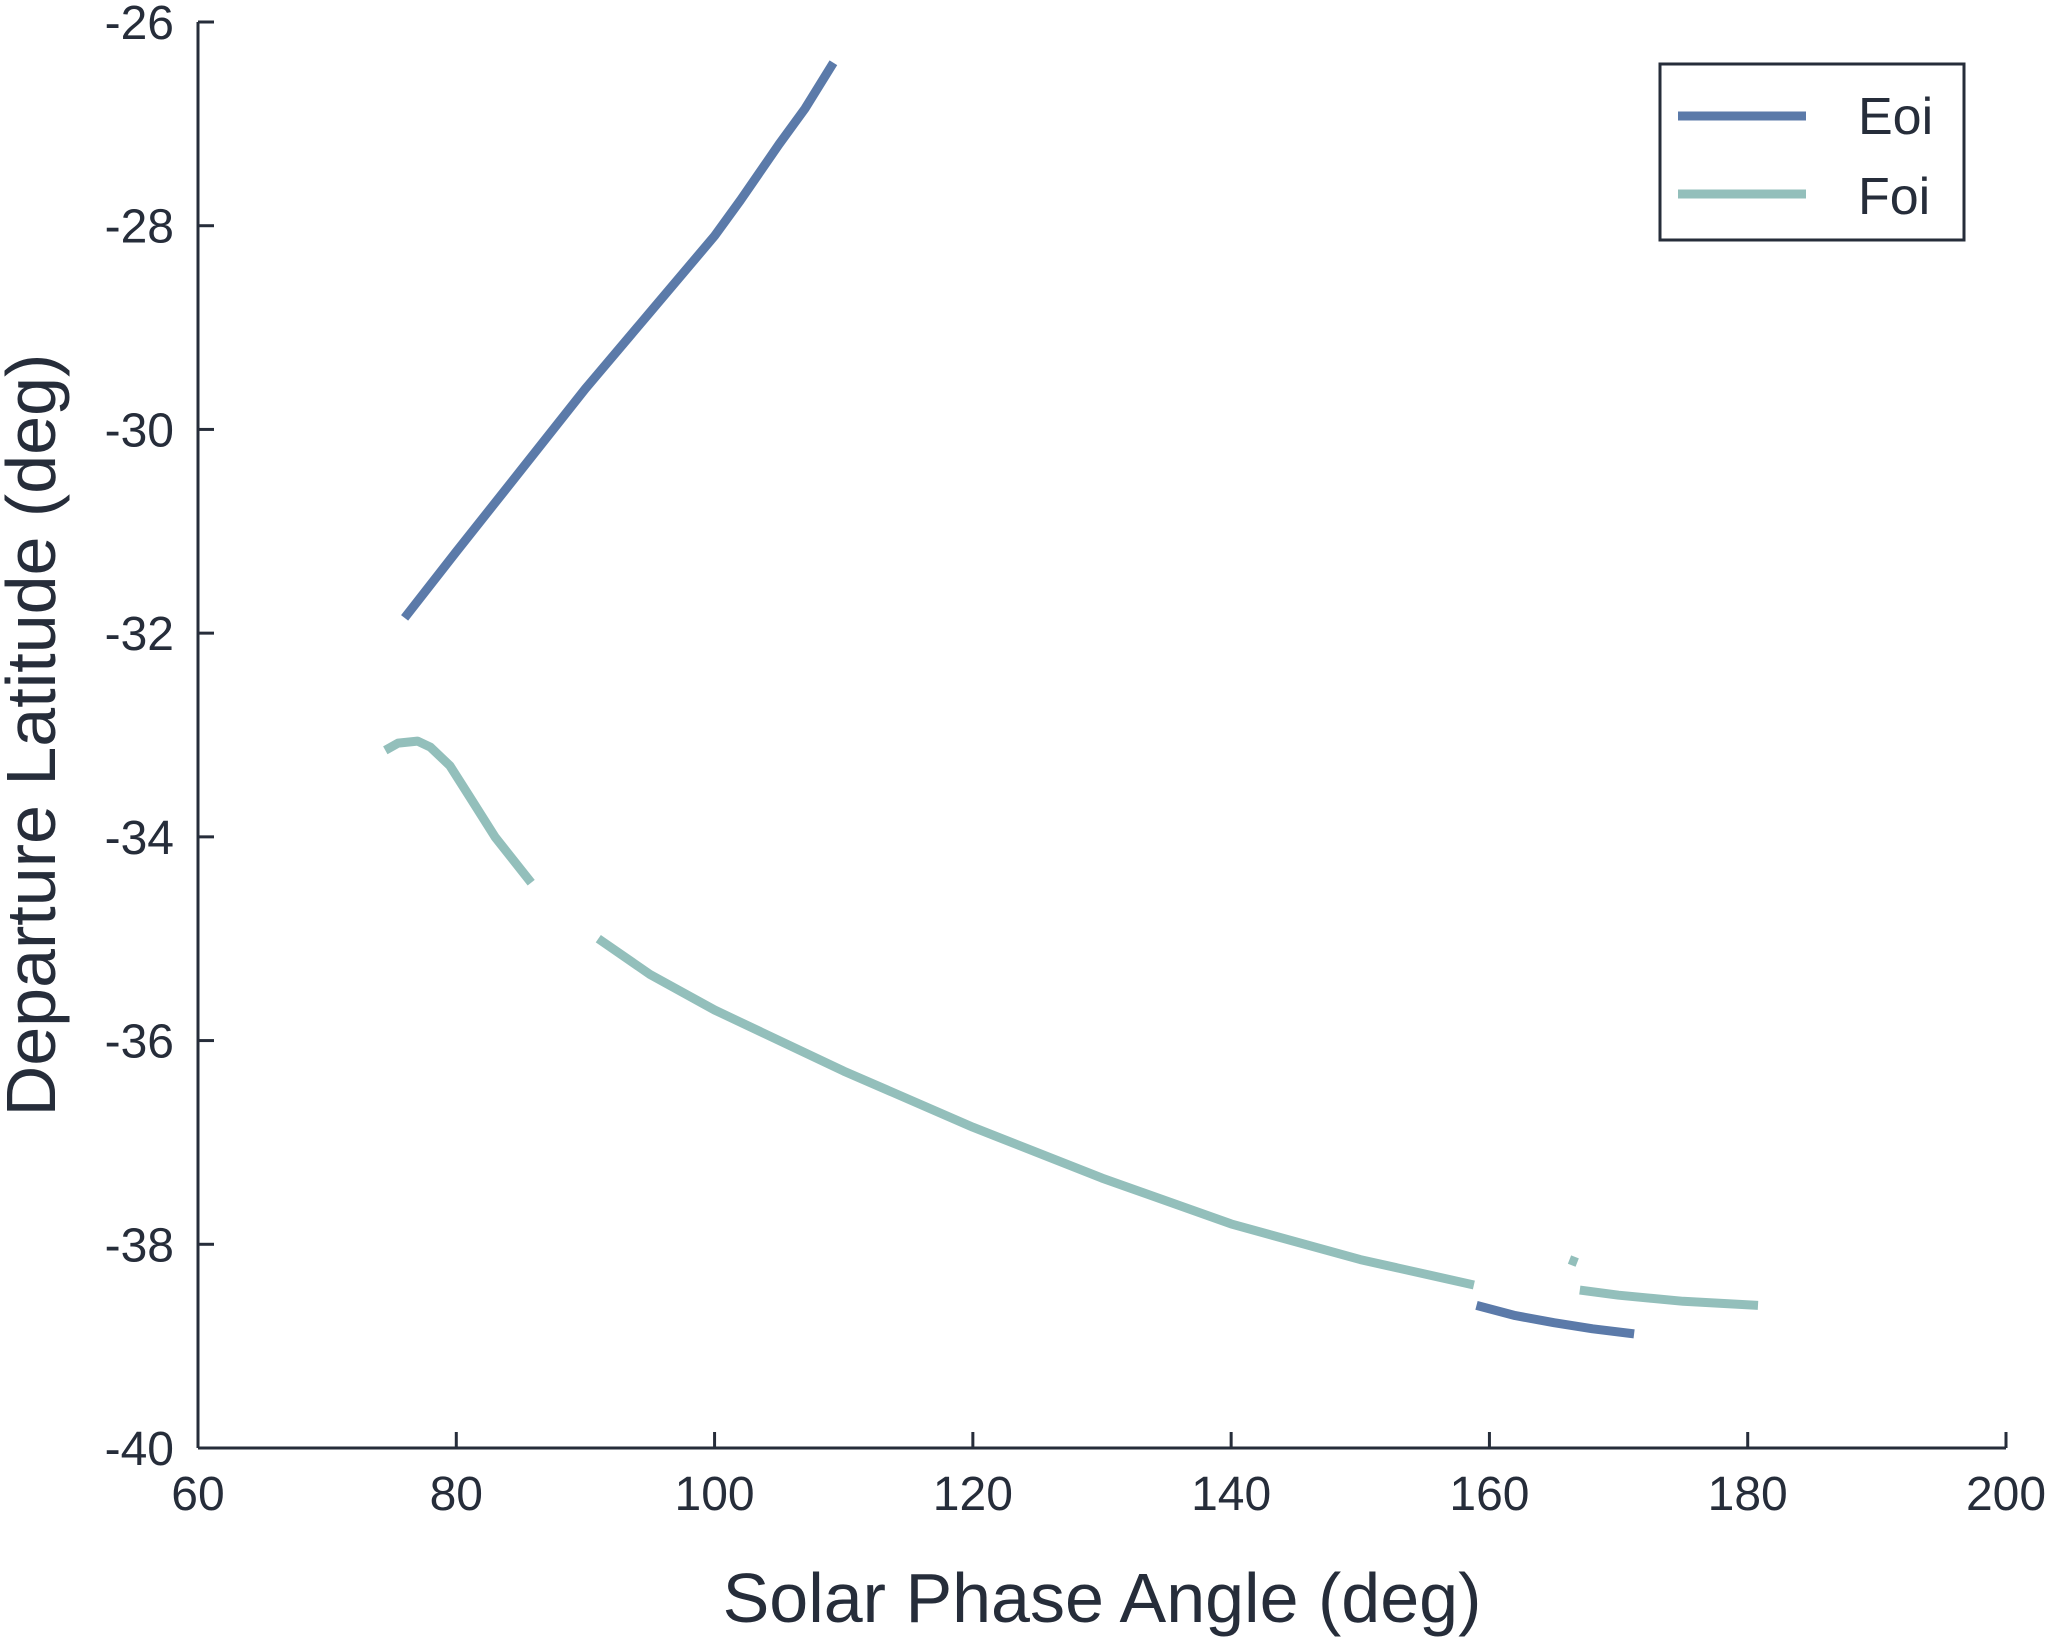  What do you see at coordinates (139, 25) in the screenshot?
I see `y-tick-label: -26` at bounding box center [139, 25].